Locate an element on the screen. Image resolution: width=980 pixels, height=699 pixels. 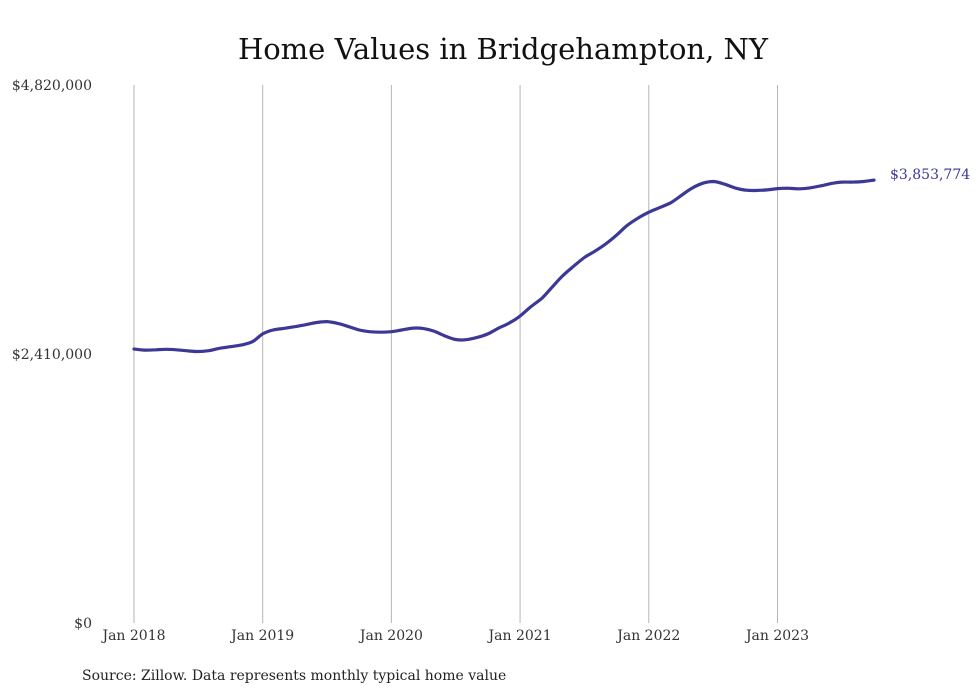
x-tick-label: Jan 2022 is located at coordinates (647, 636).